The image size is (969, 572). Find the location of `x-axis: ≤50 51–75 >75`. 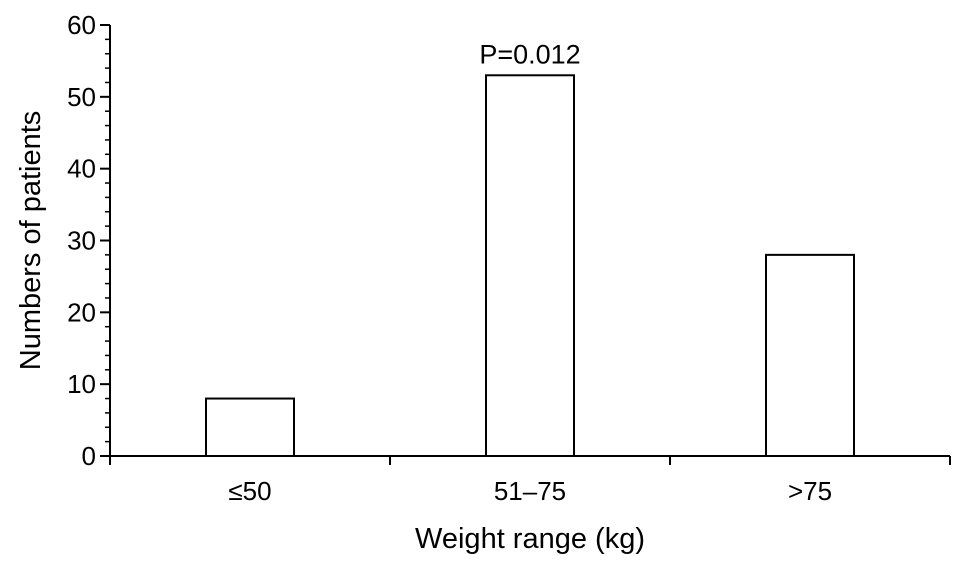

x-axis: ≤50 51–75 >75 is located at coordinates (530, 480).